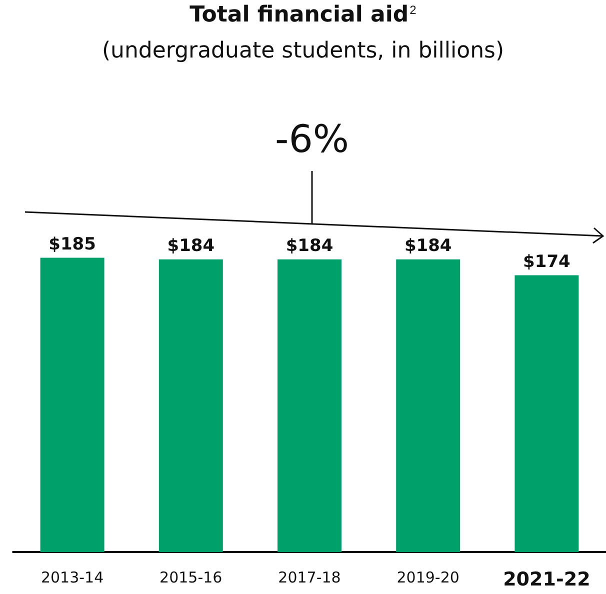 Image resolution: width=606 pixels, height=594 pixels. Describe the element at coordinates (547, 262) in the screenshot. I see `data-label: $174` at that location.